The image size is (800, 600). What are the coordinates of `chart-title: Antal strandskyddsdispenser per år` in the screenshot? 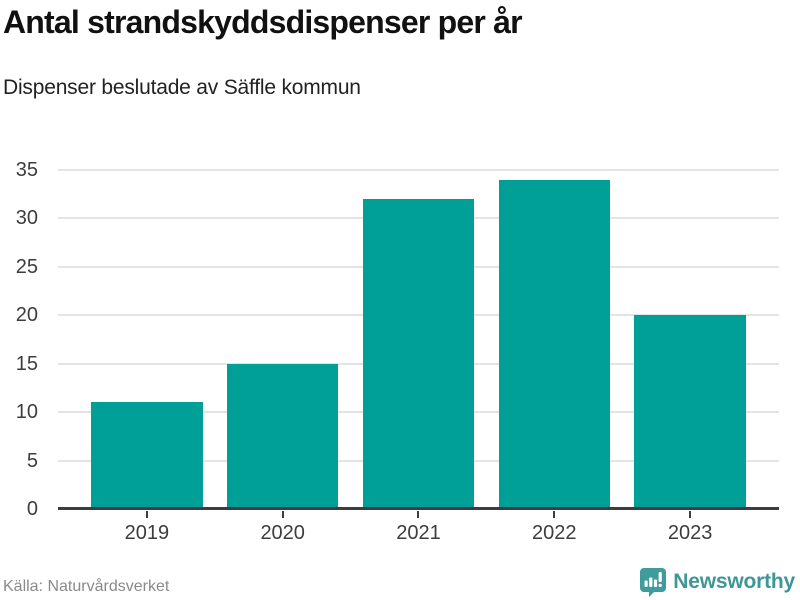 It's located at (263, 22).